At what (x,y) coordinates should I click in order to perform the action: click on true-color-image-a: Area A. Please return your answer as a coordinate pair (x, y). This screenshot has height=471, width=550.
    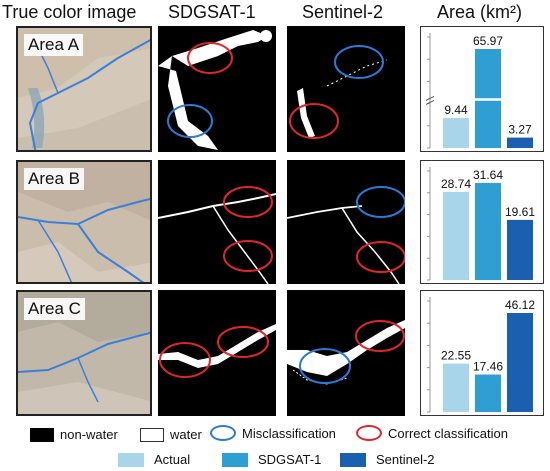
    Looking at the image, I should click on (84, 89).